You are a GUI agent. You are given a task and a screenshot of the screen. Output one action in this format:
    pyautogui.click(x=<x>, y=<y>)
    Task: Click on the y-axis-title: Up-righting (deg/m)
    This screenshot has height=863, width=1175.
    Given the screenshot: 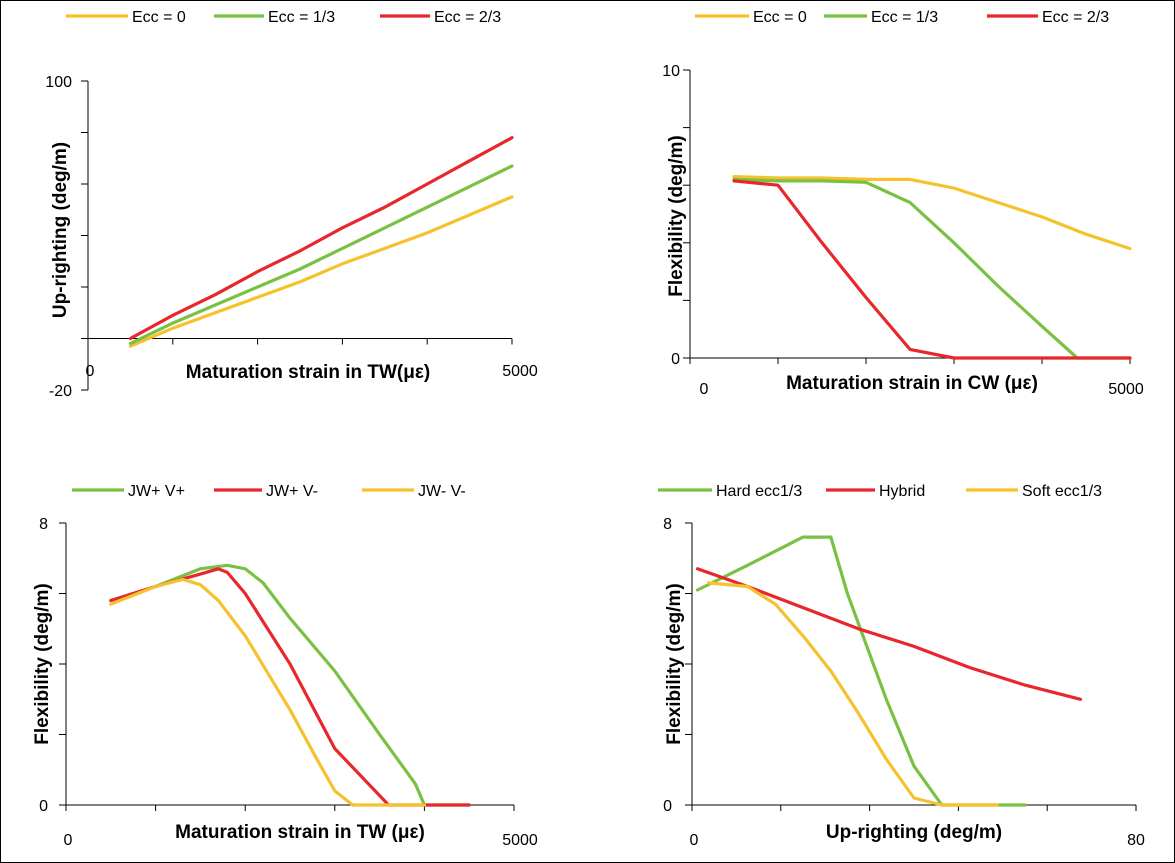 What is the action you would take?
    pyautogui.click(x=60, y=230)
    